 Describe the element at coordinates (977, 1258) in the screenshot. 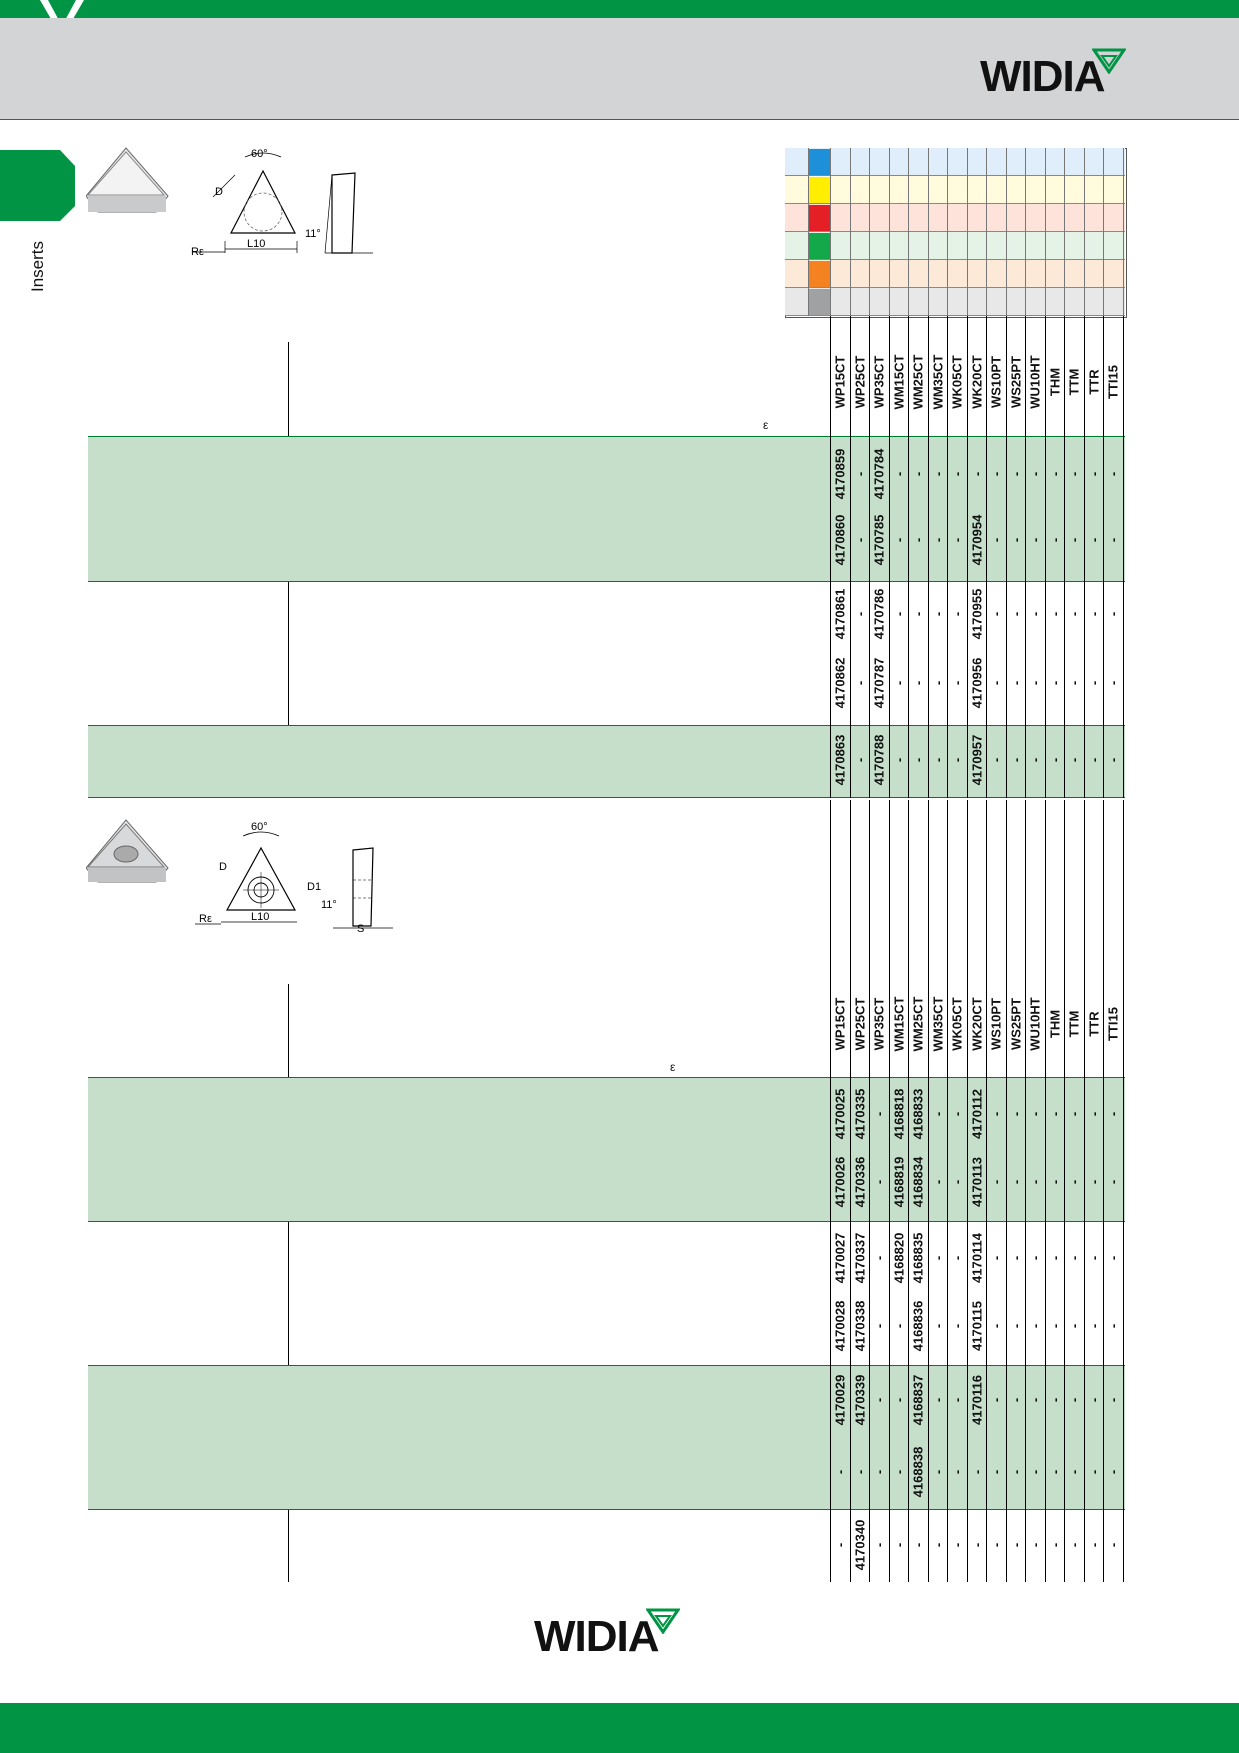

I see `table-cell: 4170114` at that location.